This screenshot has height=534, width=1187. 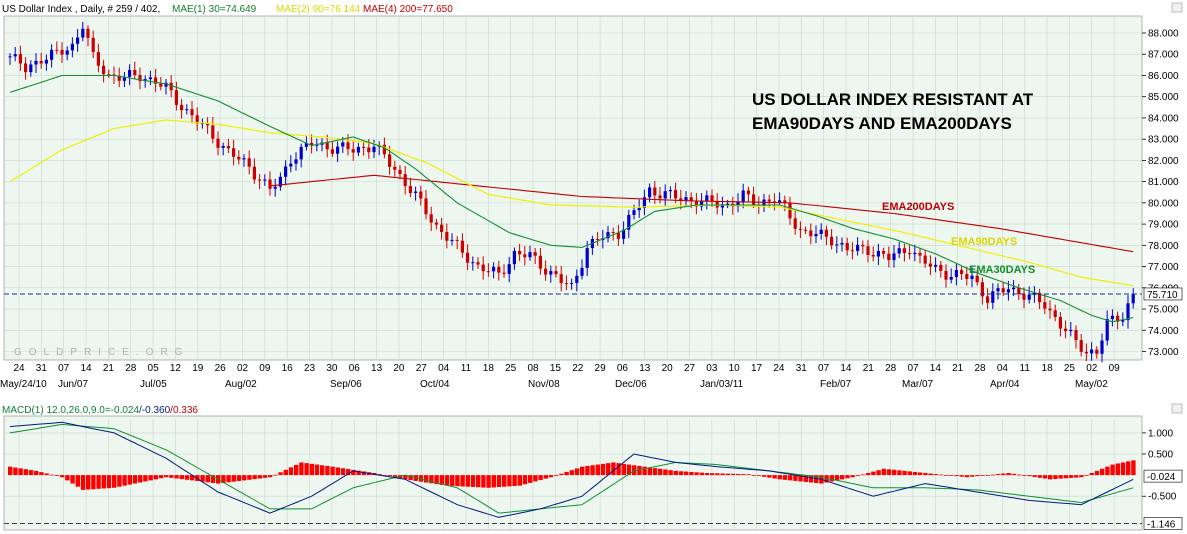 What do you see at coordinates (1177, 7) in the screenshot?
I see `window-resize-icon` at bounding box center [1177, 7].